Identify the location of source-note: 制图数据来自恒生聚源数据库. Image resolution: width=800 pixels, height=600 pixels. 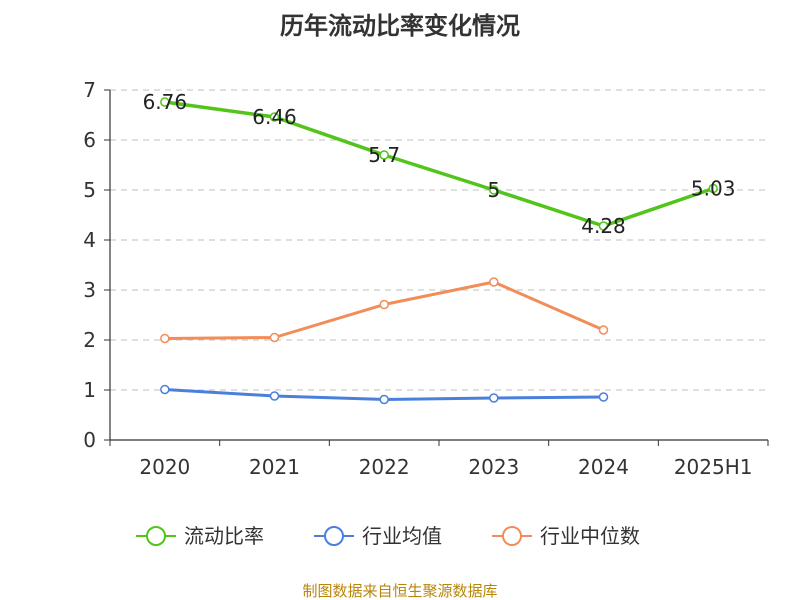
(399, 591).